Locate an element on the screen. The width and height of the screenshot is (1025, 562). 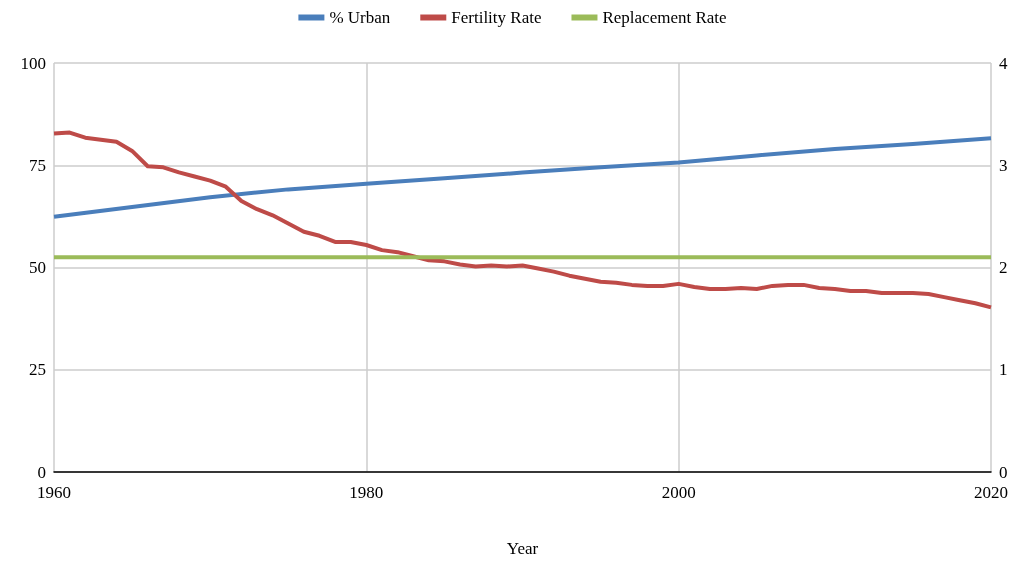
y-tick-label: 0 is located at coordinates (41, 472).